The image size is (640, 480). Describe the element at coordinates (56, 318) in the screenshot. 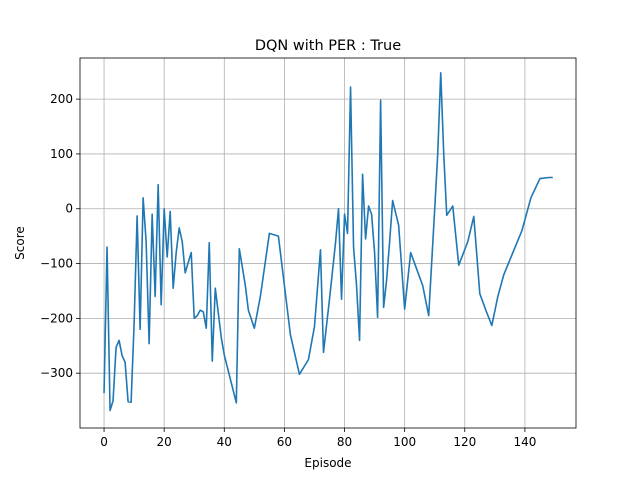

I see `y-tick-label: −200` at that location.